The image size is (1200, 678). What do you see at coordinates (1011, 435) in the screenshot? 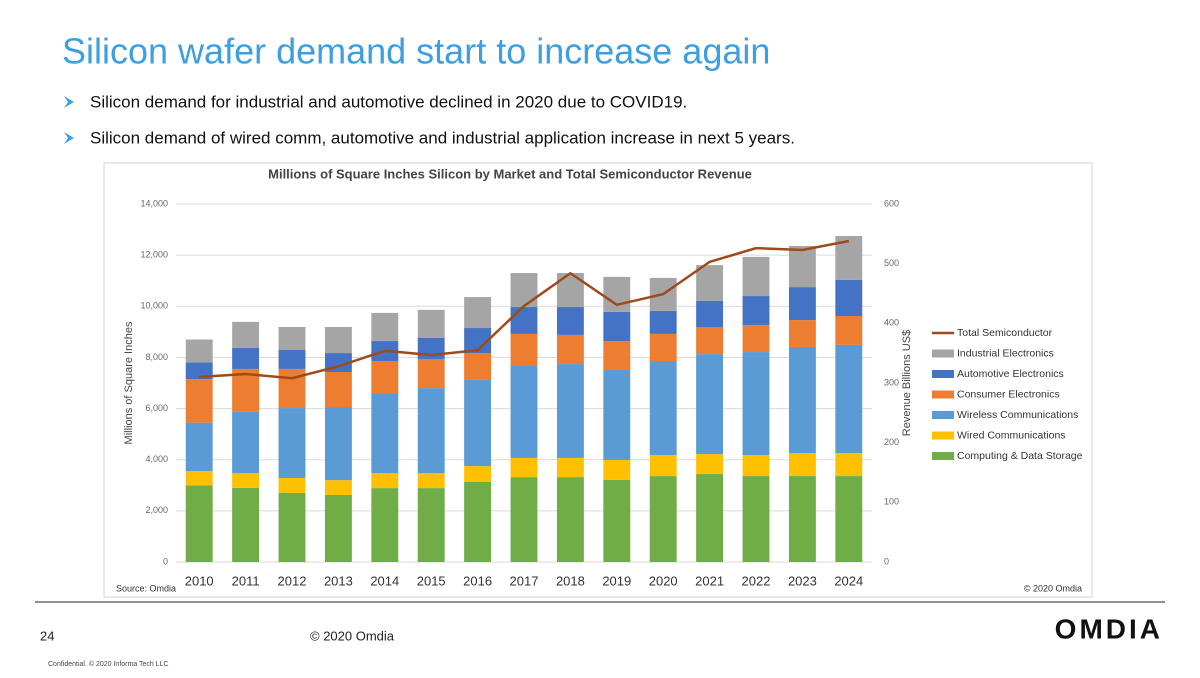
I see `legend-label: Wired Communications` at bounding box center [1011, 435].